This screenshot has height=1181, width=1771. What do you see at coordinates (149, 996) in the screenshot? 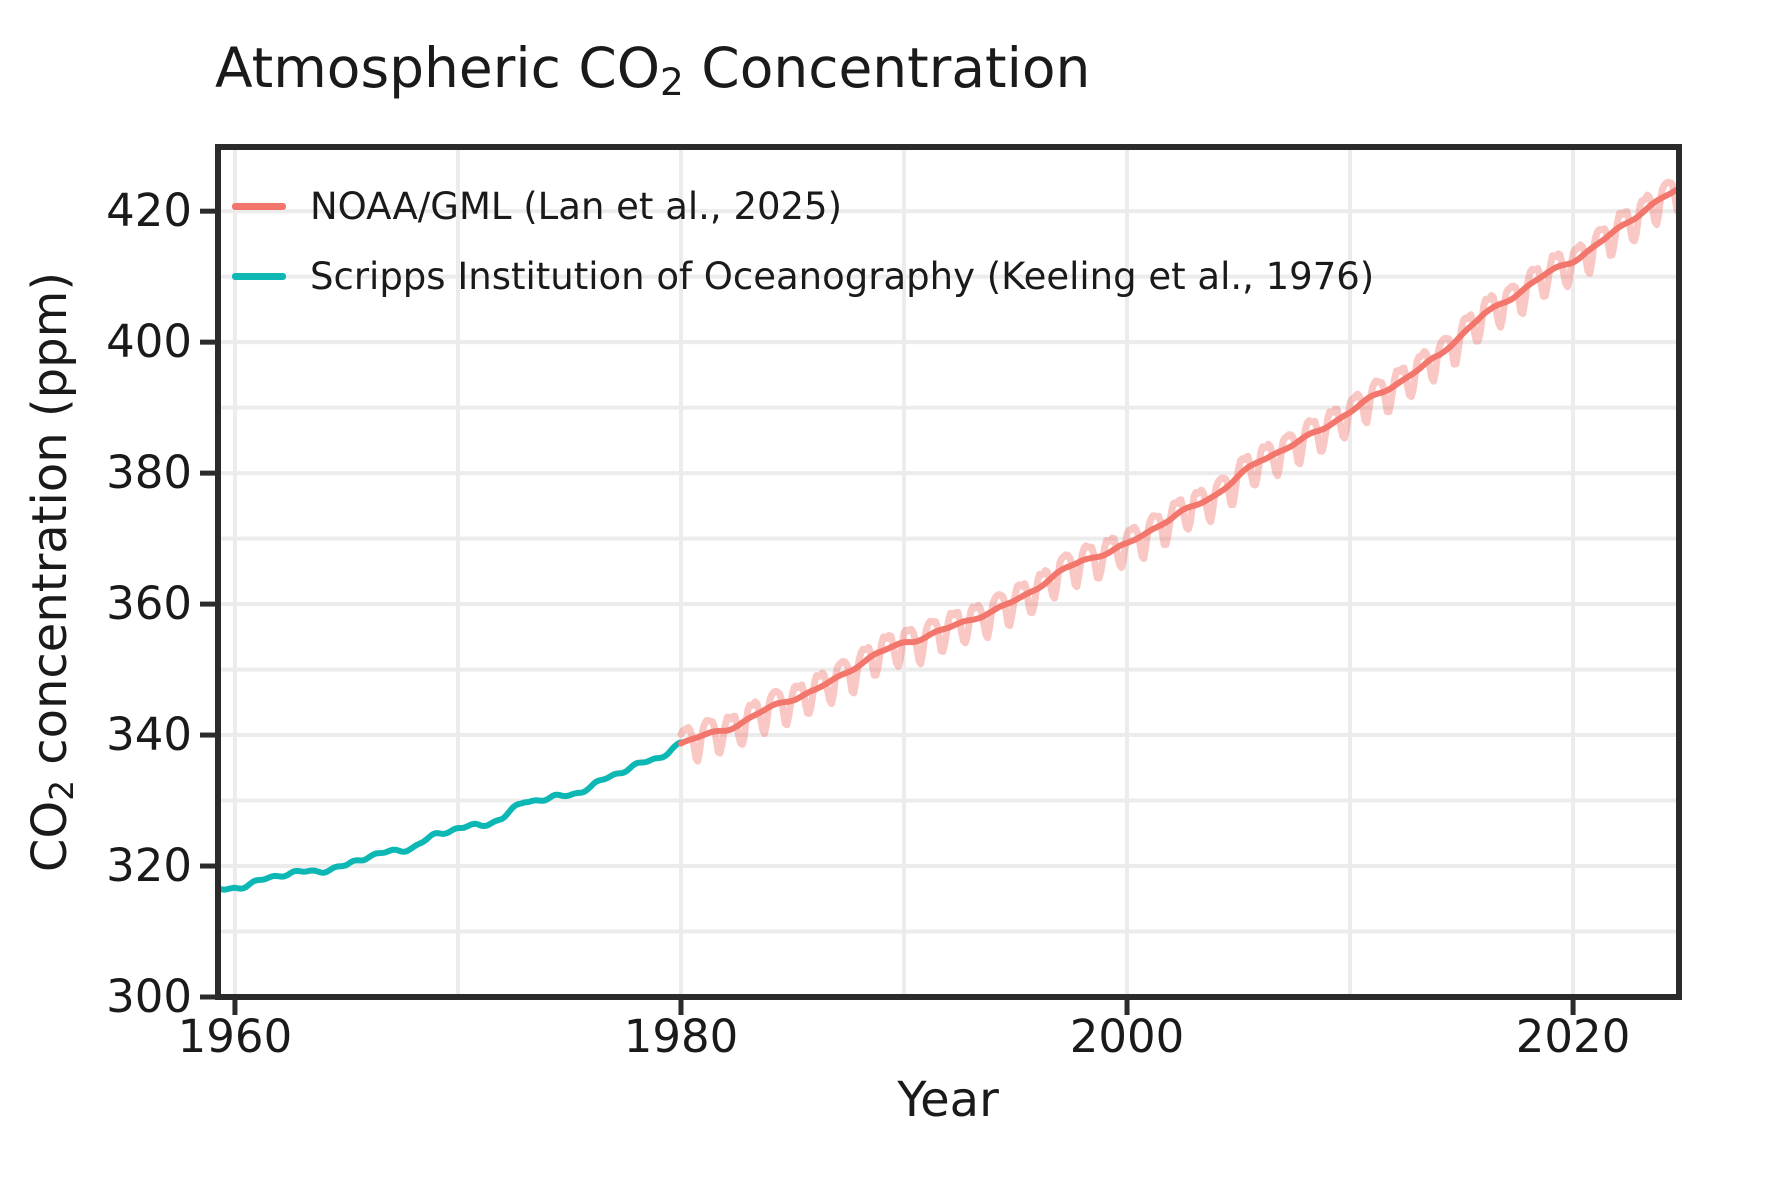
I see `y-tick-label: 300` at bounding box center [149, 996].